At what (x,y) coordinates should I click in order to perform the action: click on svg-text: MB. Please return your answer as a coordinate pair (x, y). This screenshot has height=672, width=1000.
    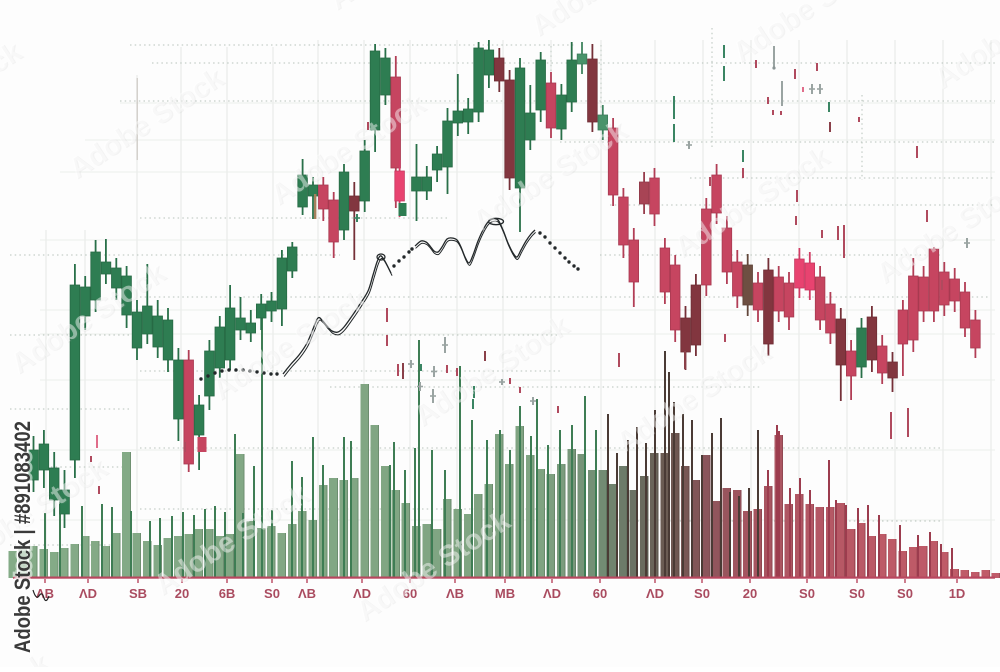
    Looking at the image, I should click on (505, 593).